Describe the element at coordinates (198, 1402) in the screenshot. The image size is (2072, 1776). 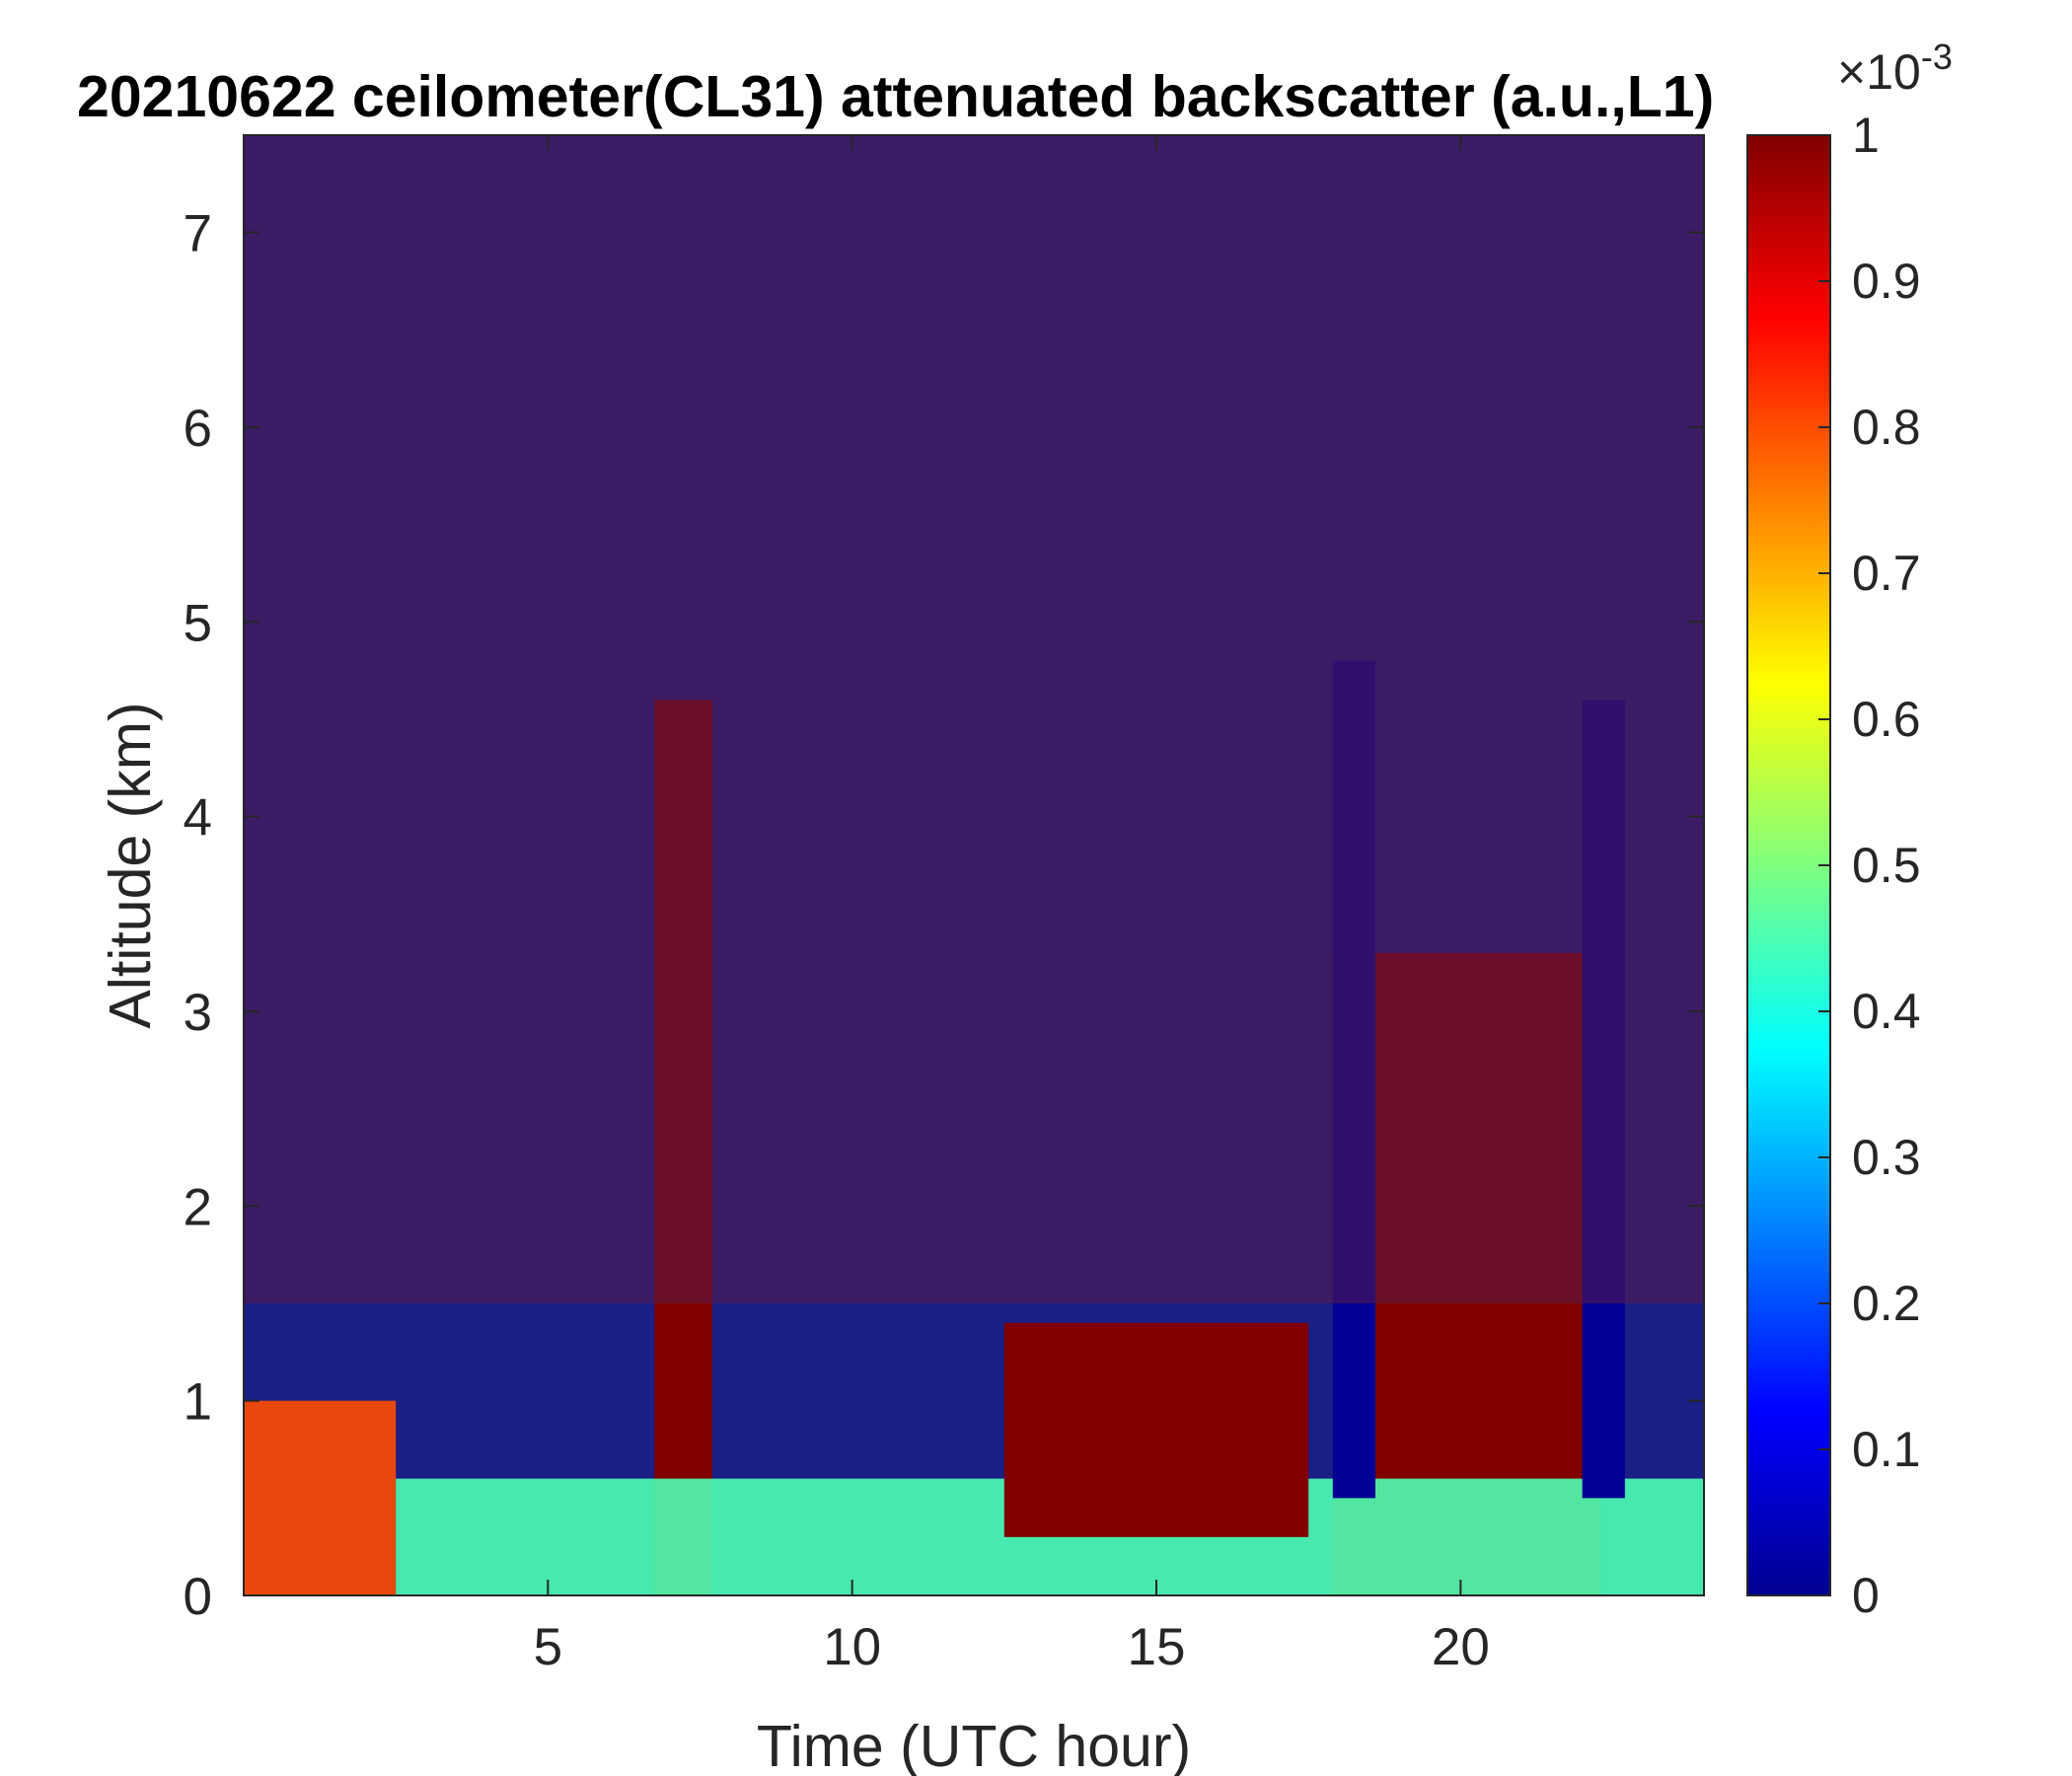
I see `y-tick-label: 1` at that location.